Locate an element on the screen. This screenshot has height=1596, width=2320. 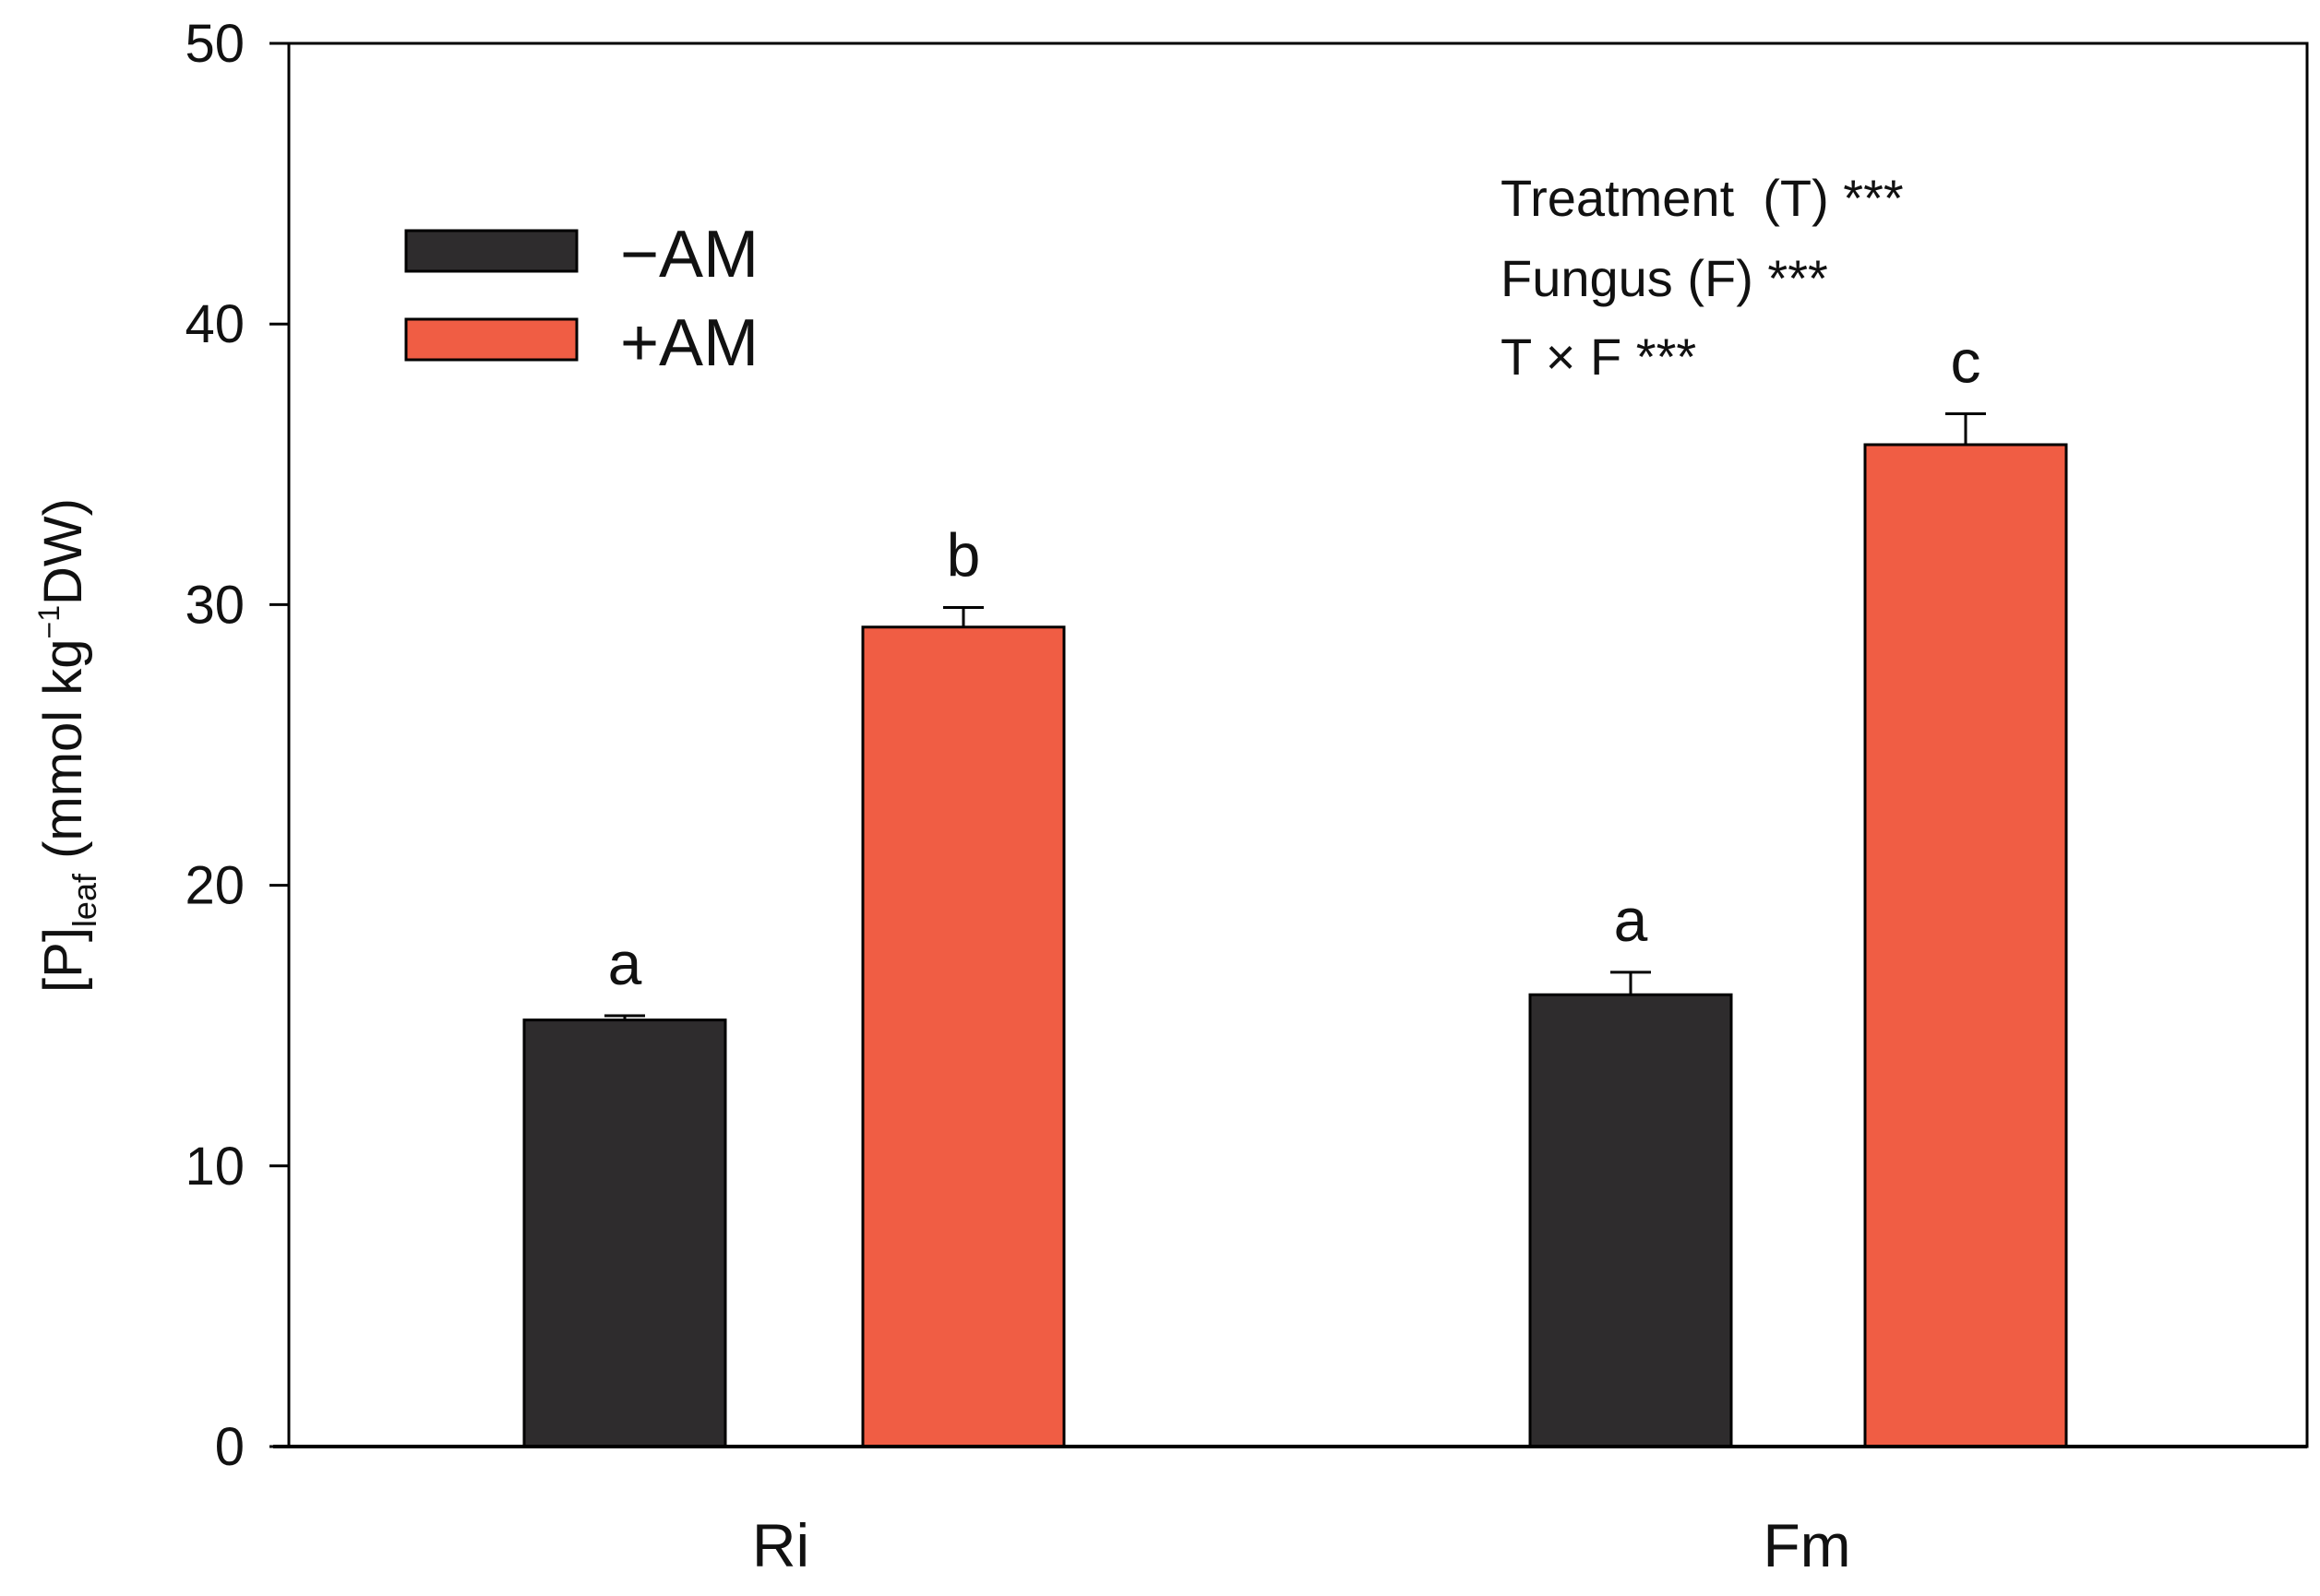
stat-interaction: T × F *** is located at coordinates (1598, 357).